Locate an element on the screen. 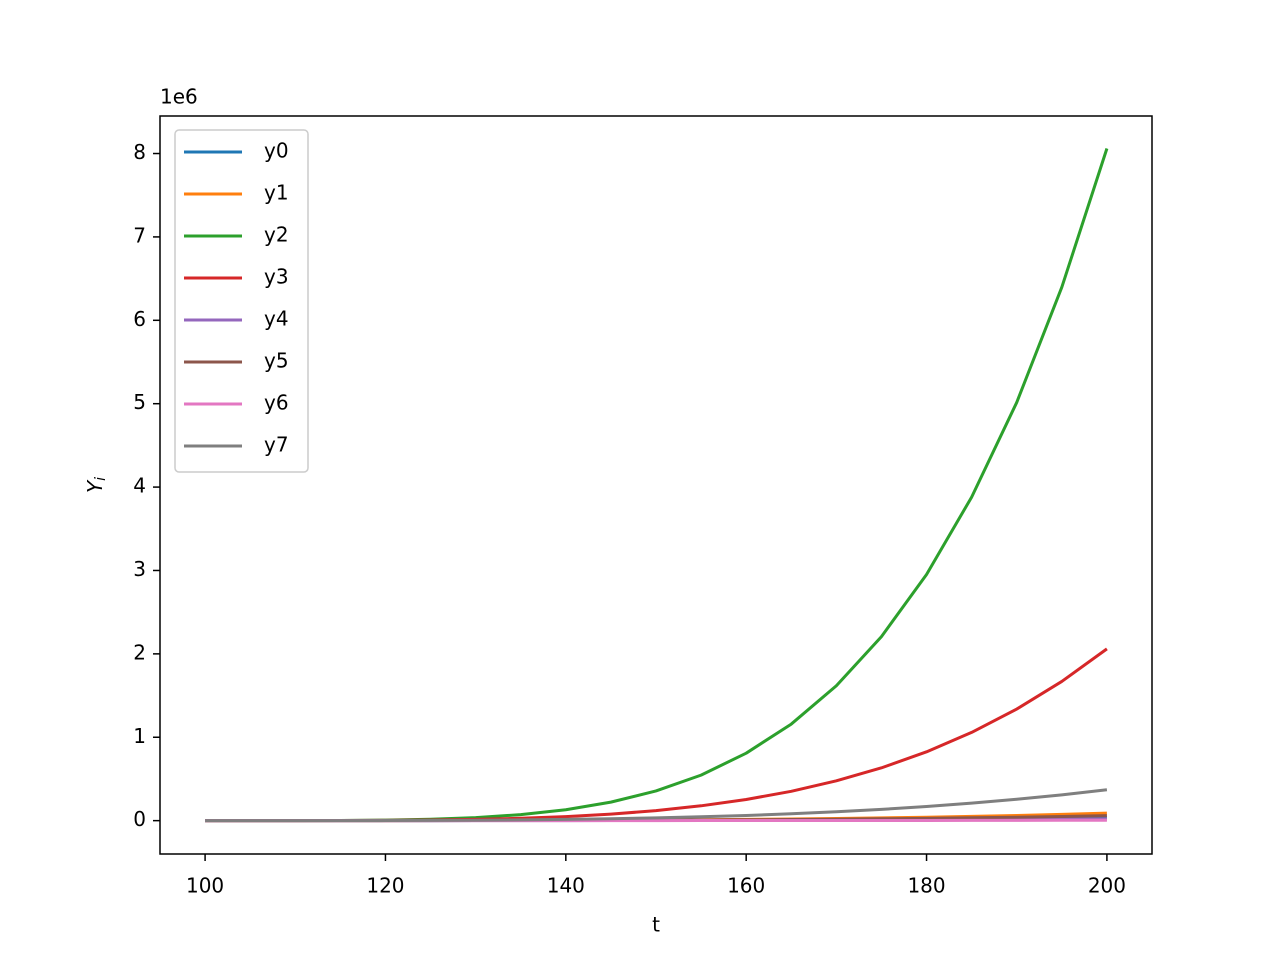 Image resolution: width=1280 pixels, height=960 pixels. legend-label: y6 is located at coordinates (276, 403).